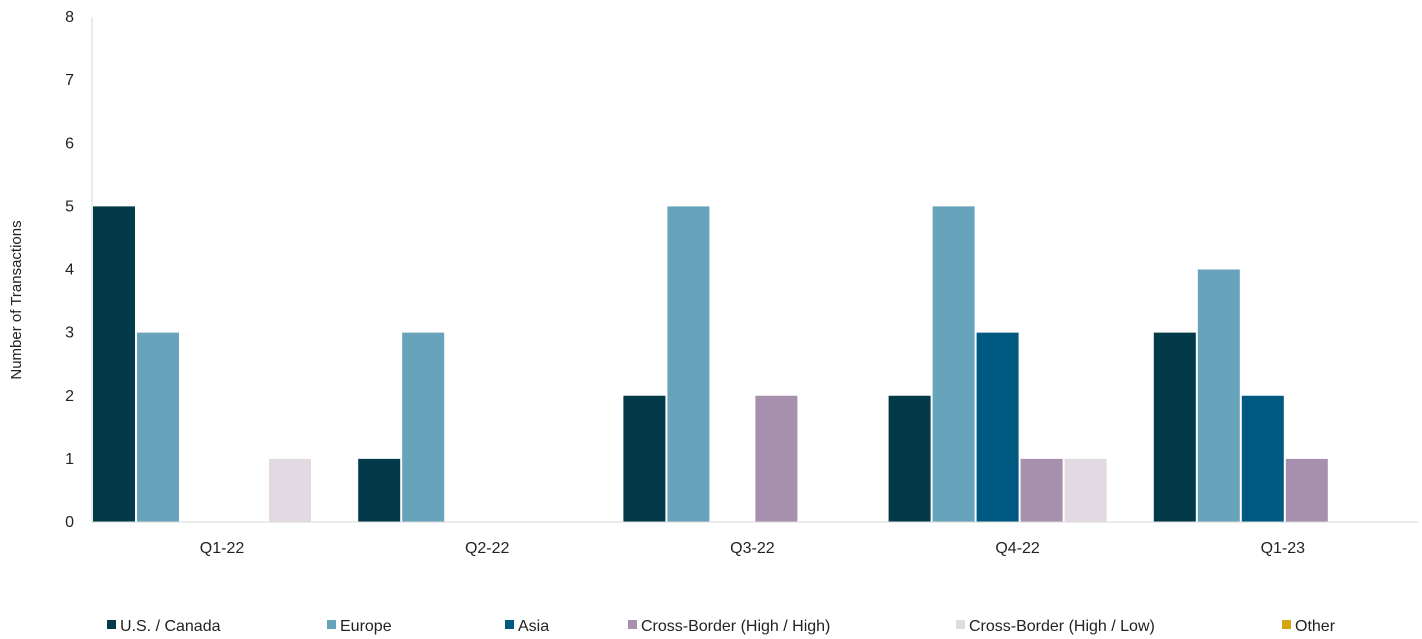 This screenshot has height=639, width=1422. What do you see at coordinates (16, 299) in the screenshot?
I see `y-axis-title: Number of Transactions` at bounding box center [16, 299].